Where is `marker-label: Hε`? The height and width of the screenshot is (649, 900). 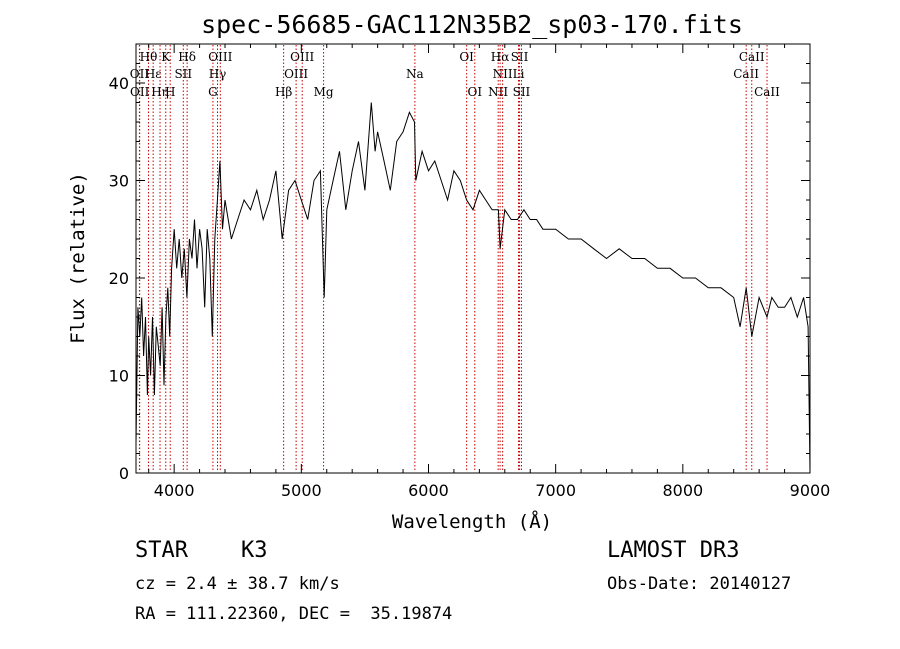 marker-label: Hε is located at coordinates (153, 74).